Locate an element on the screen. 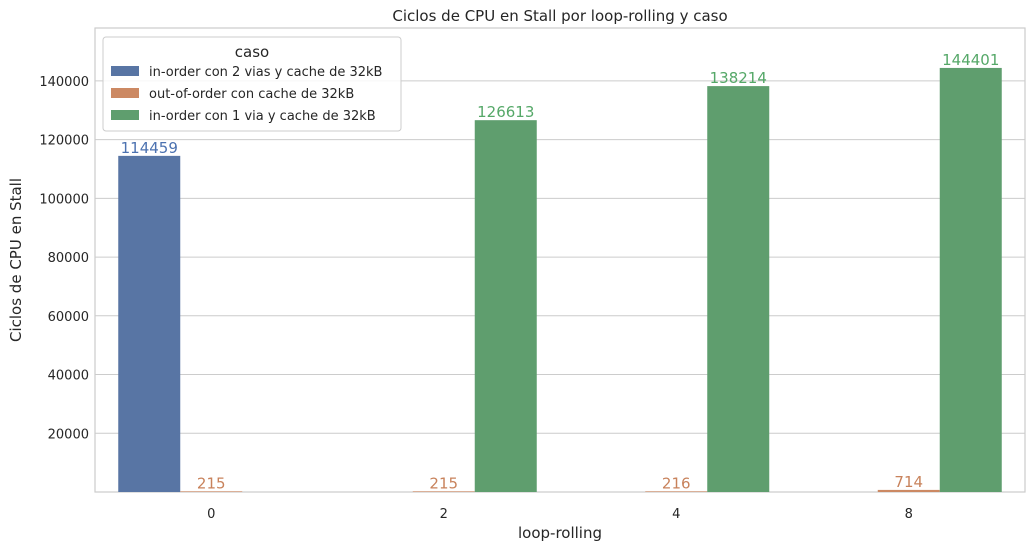  y-tick-label: 120000 is located at coordinates (64, 141).